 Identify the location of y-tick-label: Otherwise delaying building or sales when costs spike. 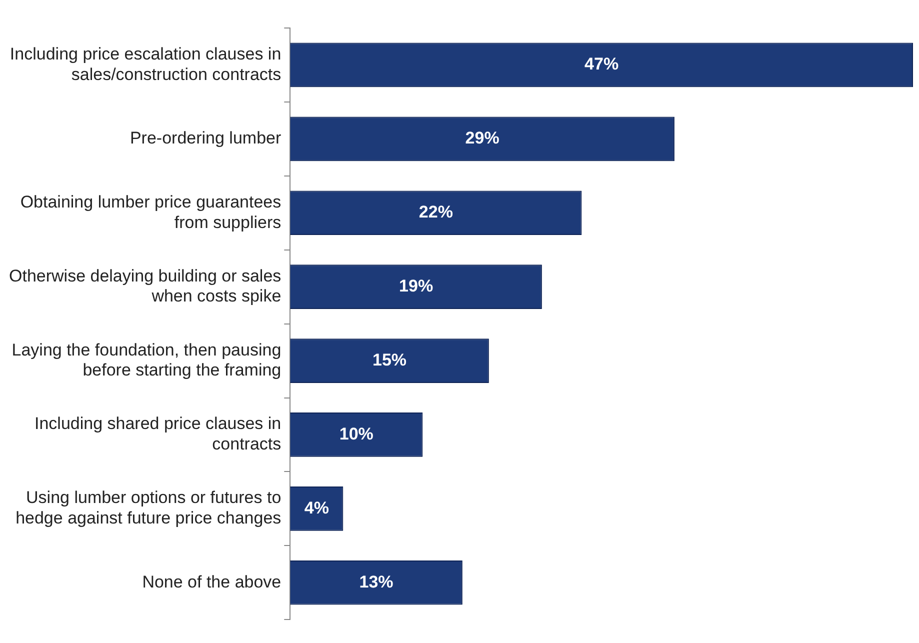
(145, 286).